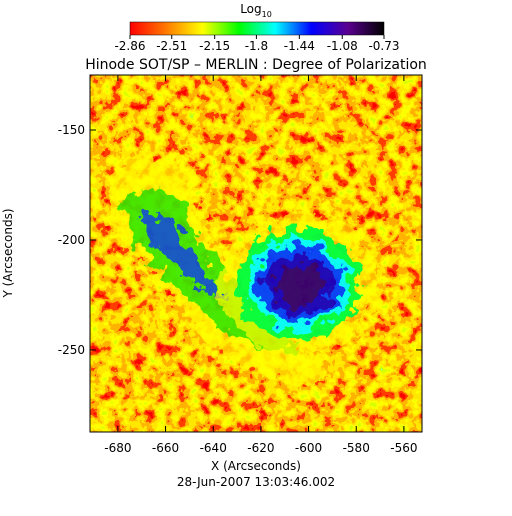 Image resolution: width=512 pixels, height=516 pixels. What do you see at coordinates (256, 10) in the screenshot?
I see `colorbar-label: Log10` at bounding box center [256, 10].